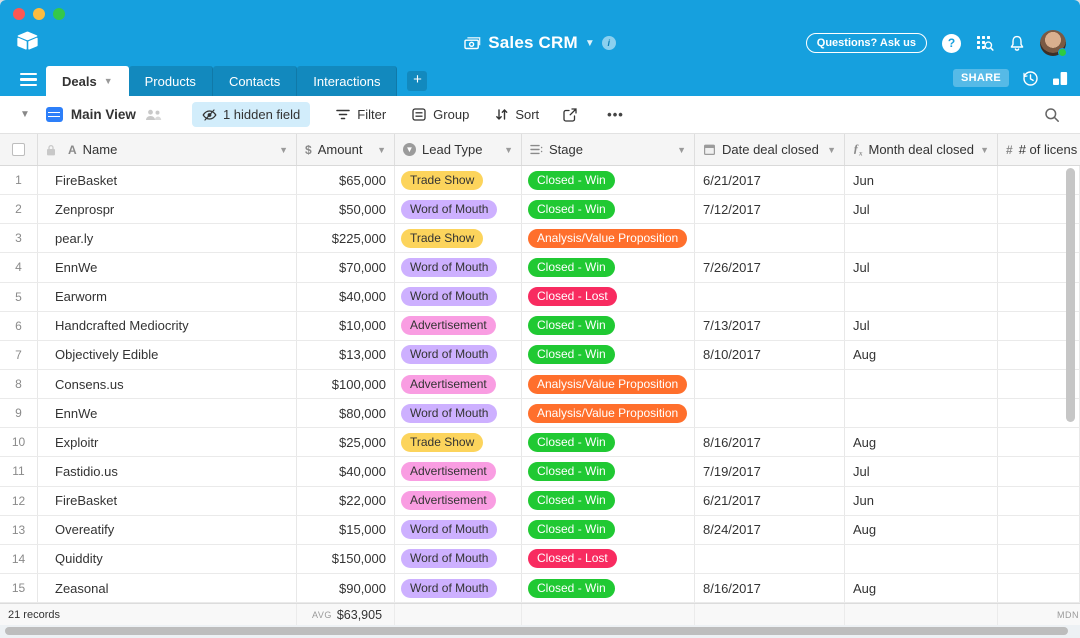  Describe the element at coordinates (59, 14) in the screenshot. I see `zoom-window-button` at that location.